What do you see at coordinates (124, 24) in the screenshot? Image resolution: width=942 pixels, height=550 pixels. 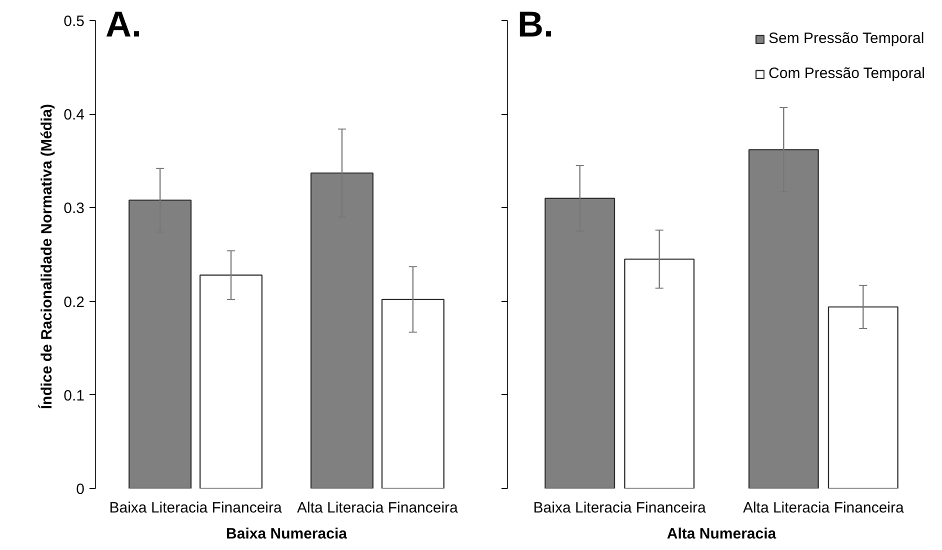 I see `chart-title: A.` at bounding box center [124, 24].